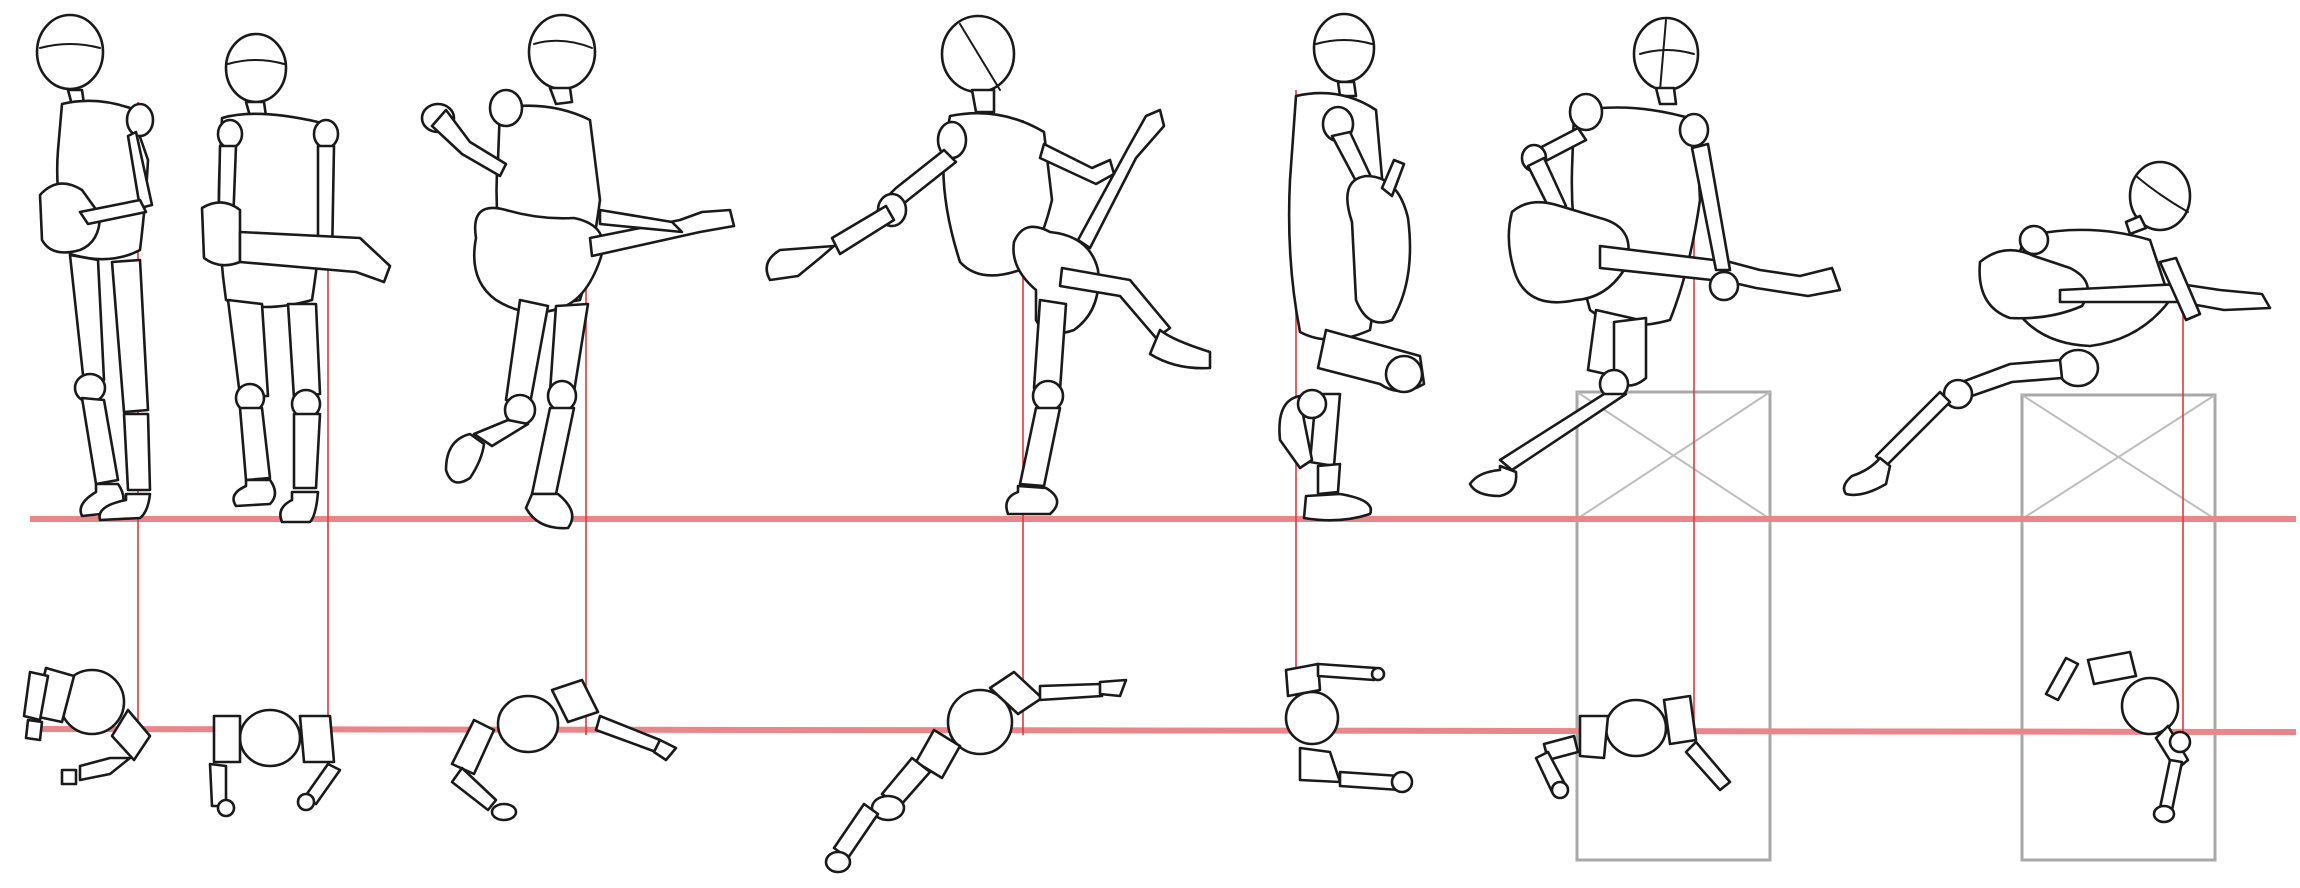  Describe the element at coordinates (1349, 728) in the screenshot. I see `figure-5-top-view` at that location.